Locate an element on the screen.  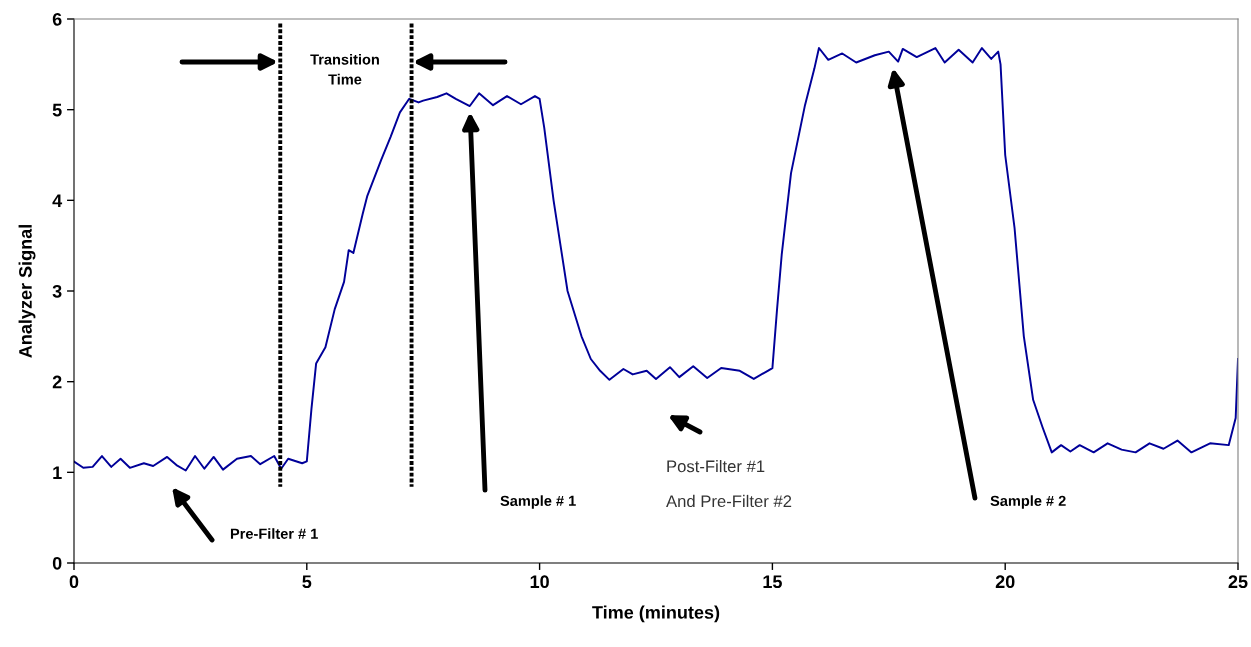
y-tick-label: 1 is located at coordinates (57, 472).